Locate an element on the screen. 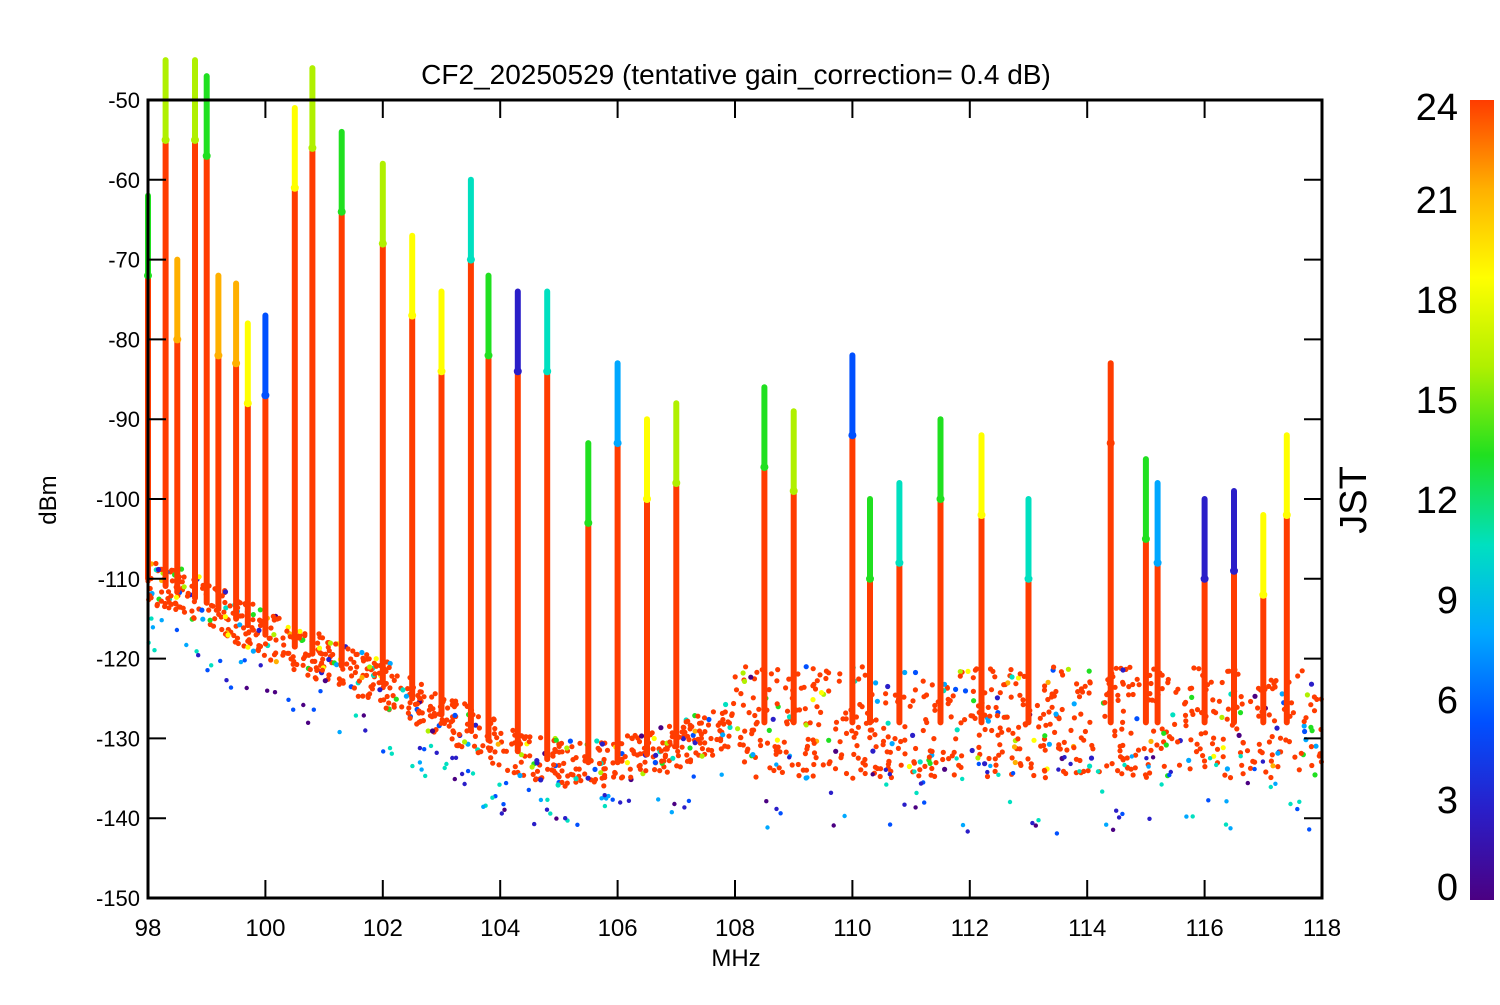 This screenshot has height=1005, width=1500. x-tick-label: 110 is located at coordinates (852, 928).